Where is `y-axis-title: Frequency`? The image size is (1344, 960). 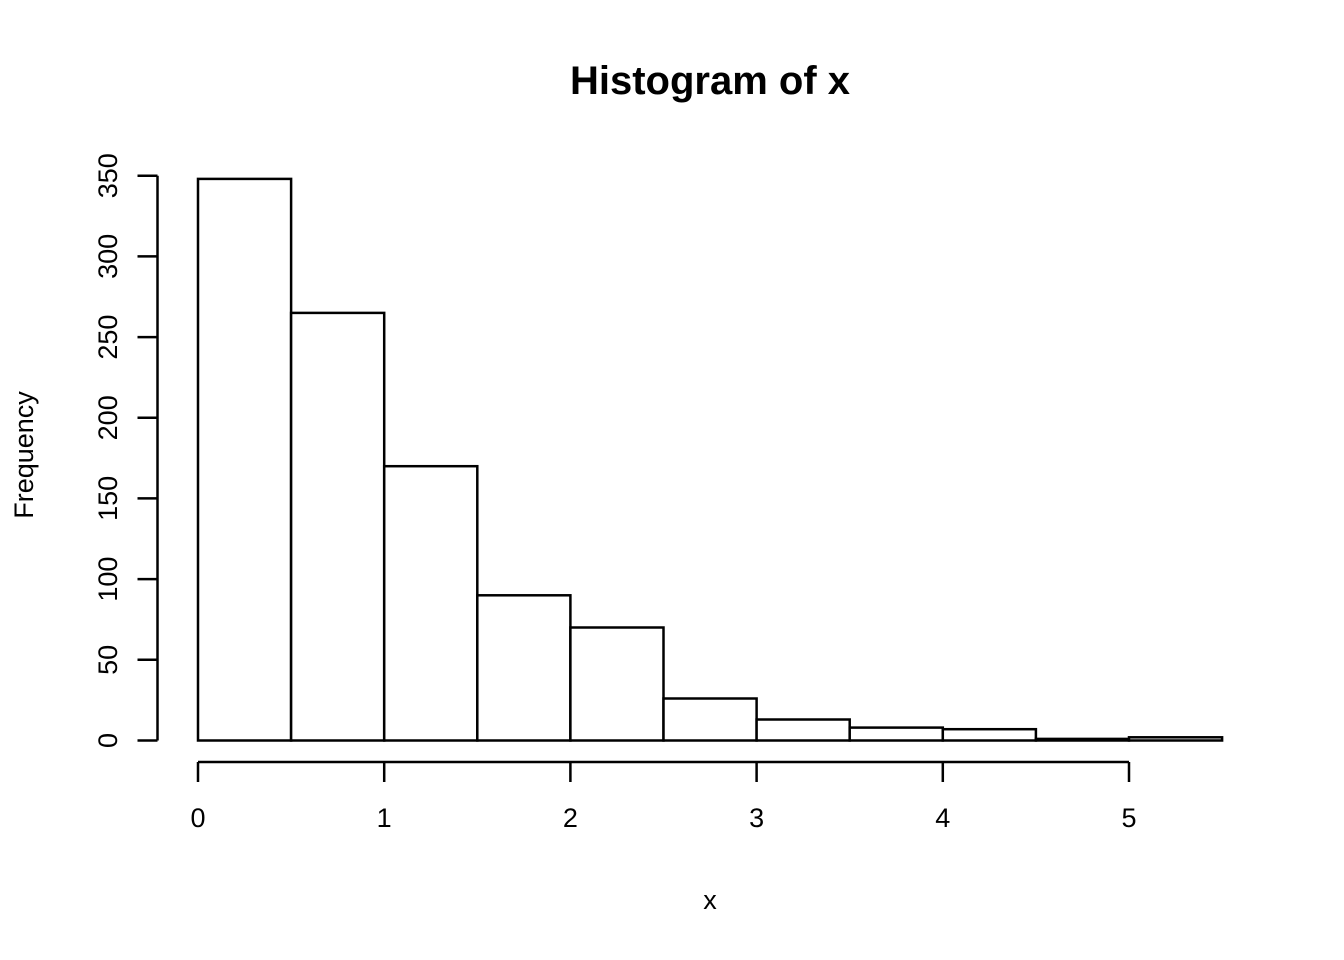
y-axis-title: Frequency is located at coordinates (24, 455).